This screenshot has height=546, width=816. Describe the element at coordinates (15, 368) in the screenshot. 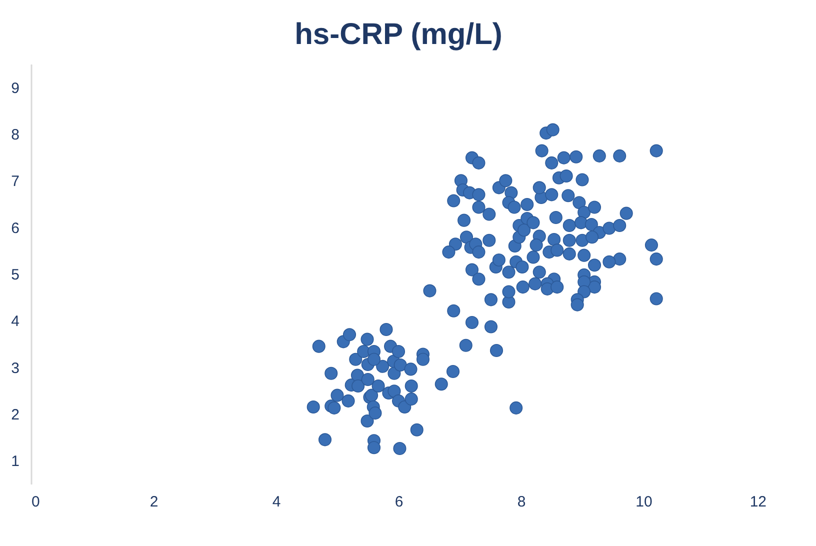

I see `y-tick-label: 3` at that location.